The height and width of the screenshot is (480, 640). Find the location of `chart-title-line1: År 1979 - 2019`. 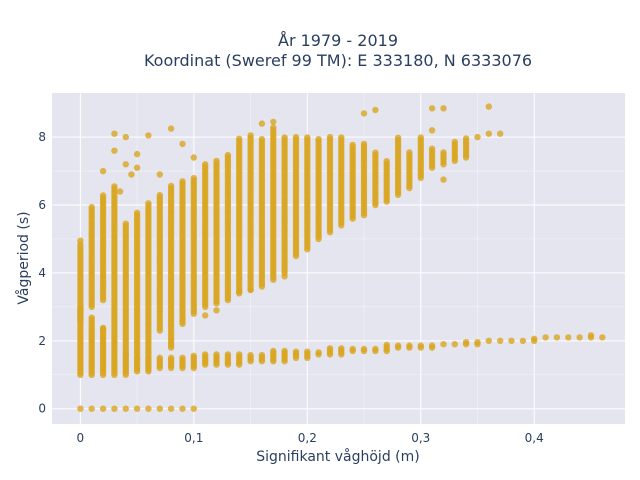

chart-title-line1: År 1979 - 2019 is located at coordinates (338, 40).